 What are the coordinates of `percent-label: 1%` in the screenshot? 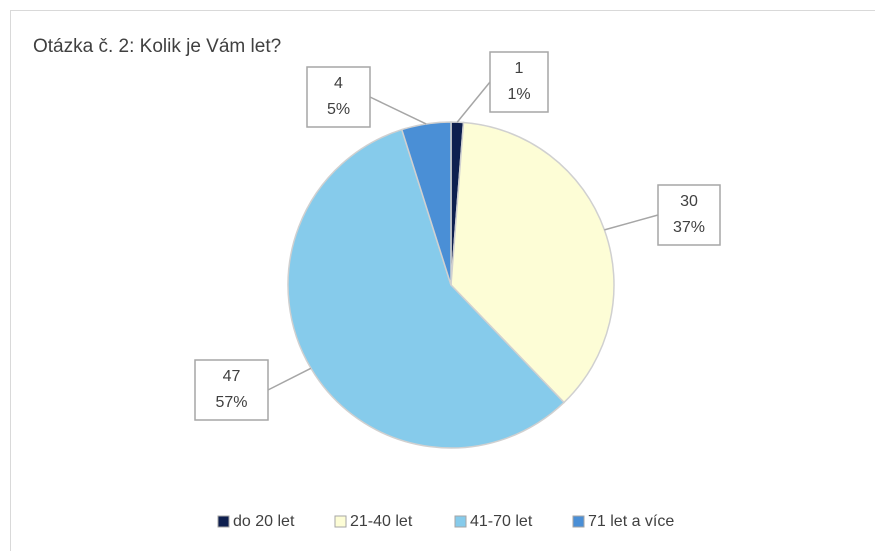 It's located at (518, 94).